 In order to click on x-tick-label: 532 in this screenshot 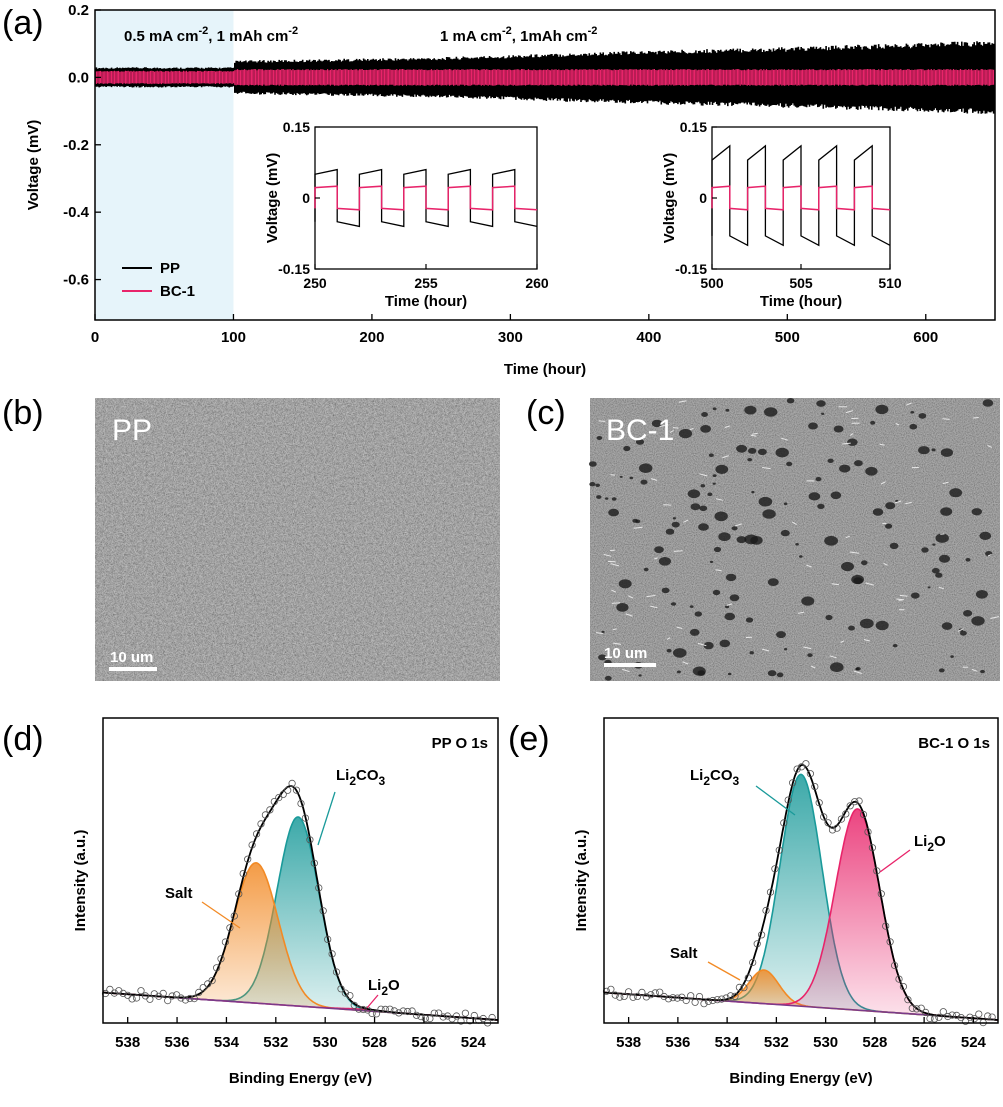, I will do `click(275, 1042)`.